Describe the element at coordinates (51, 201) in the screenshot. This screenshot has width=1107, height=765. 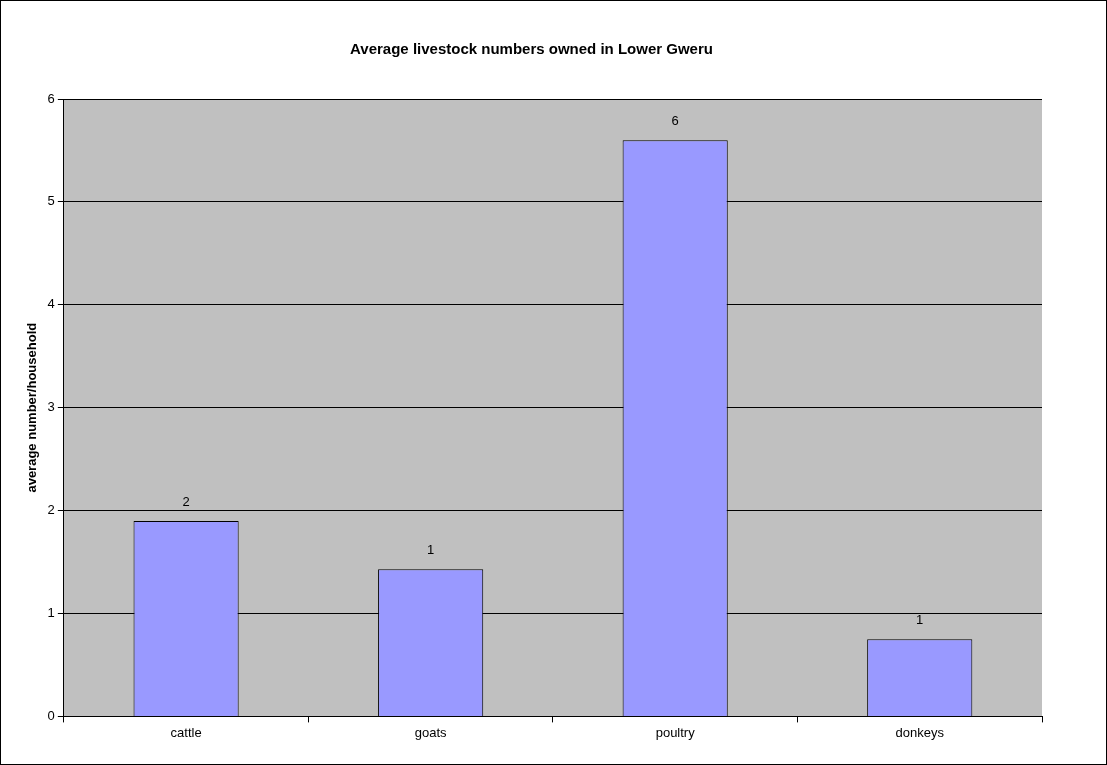
I see `y-tick-label: 5` at that location.